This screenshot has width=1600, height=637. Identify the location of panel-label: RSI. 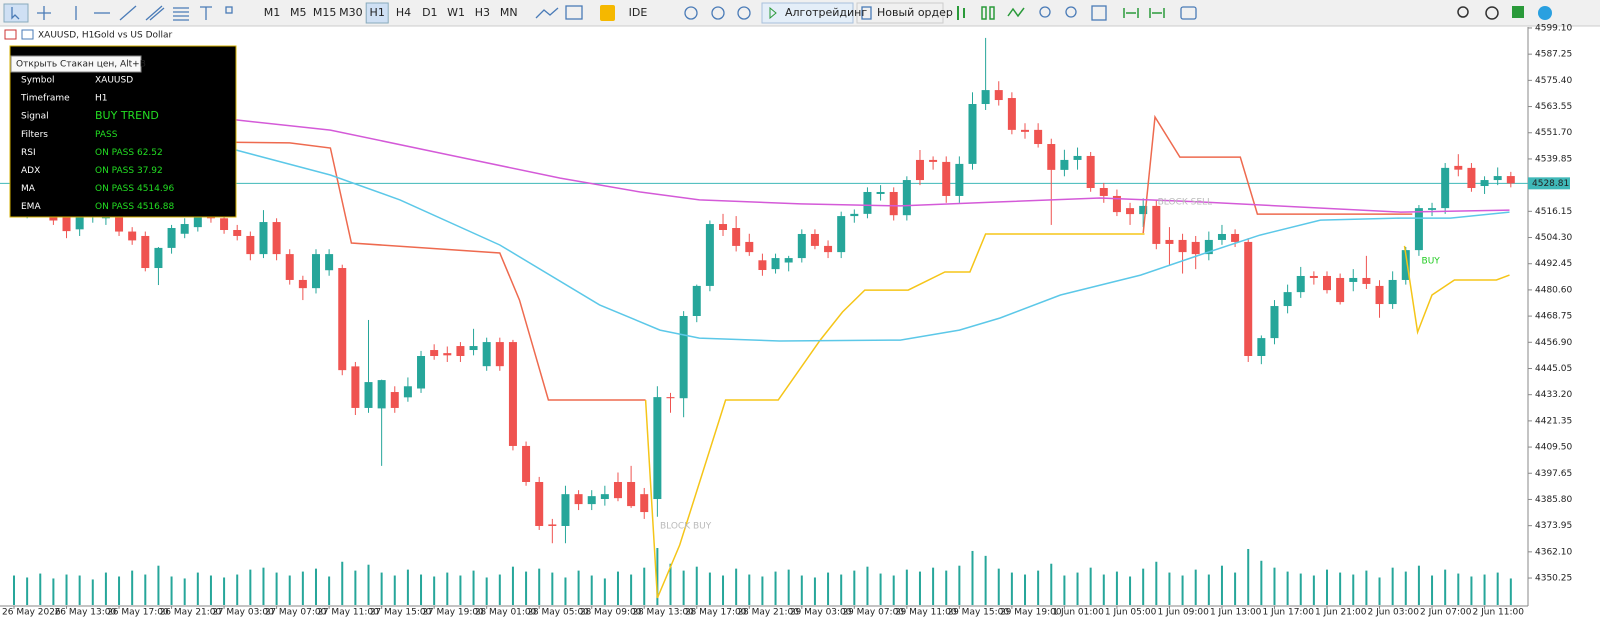
(28, 153).